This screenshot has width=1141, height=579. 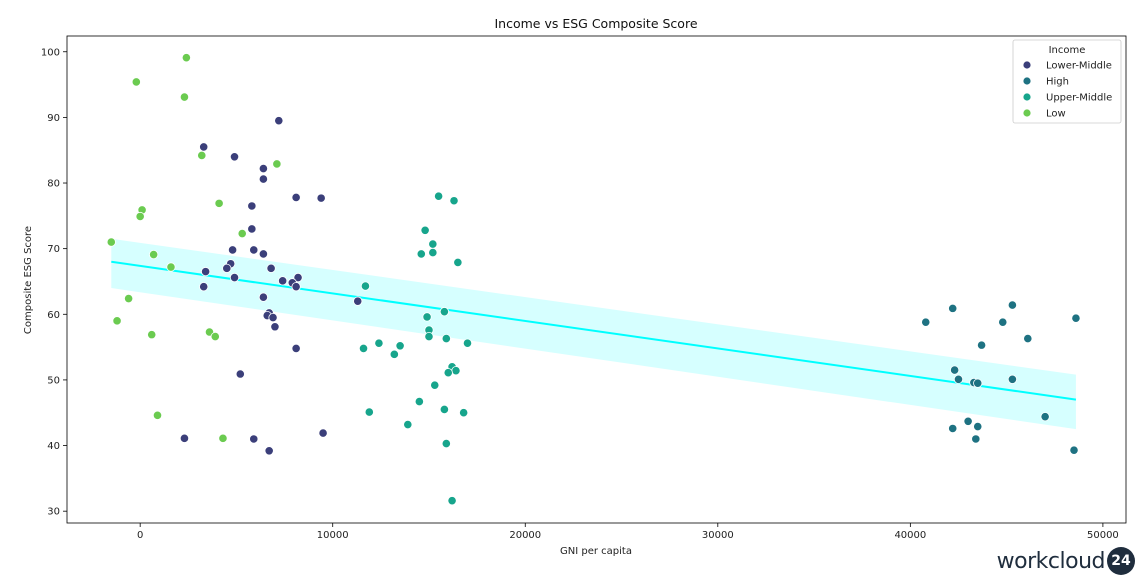 What do you see at coordinates (1057, 82) in the screenshot?
I see `legend-label-high: High` at bounding box center [1057, 82].